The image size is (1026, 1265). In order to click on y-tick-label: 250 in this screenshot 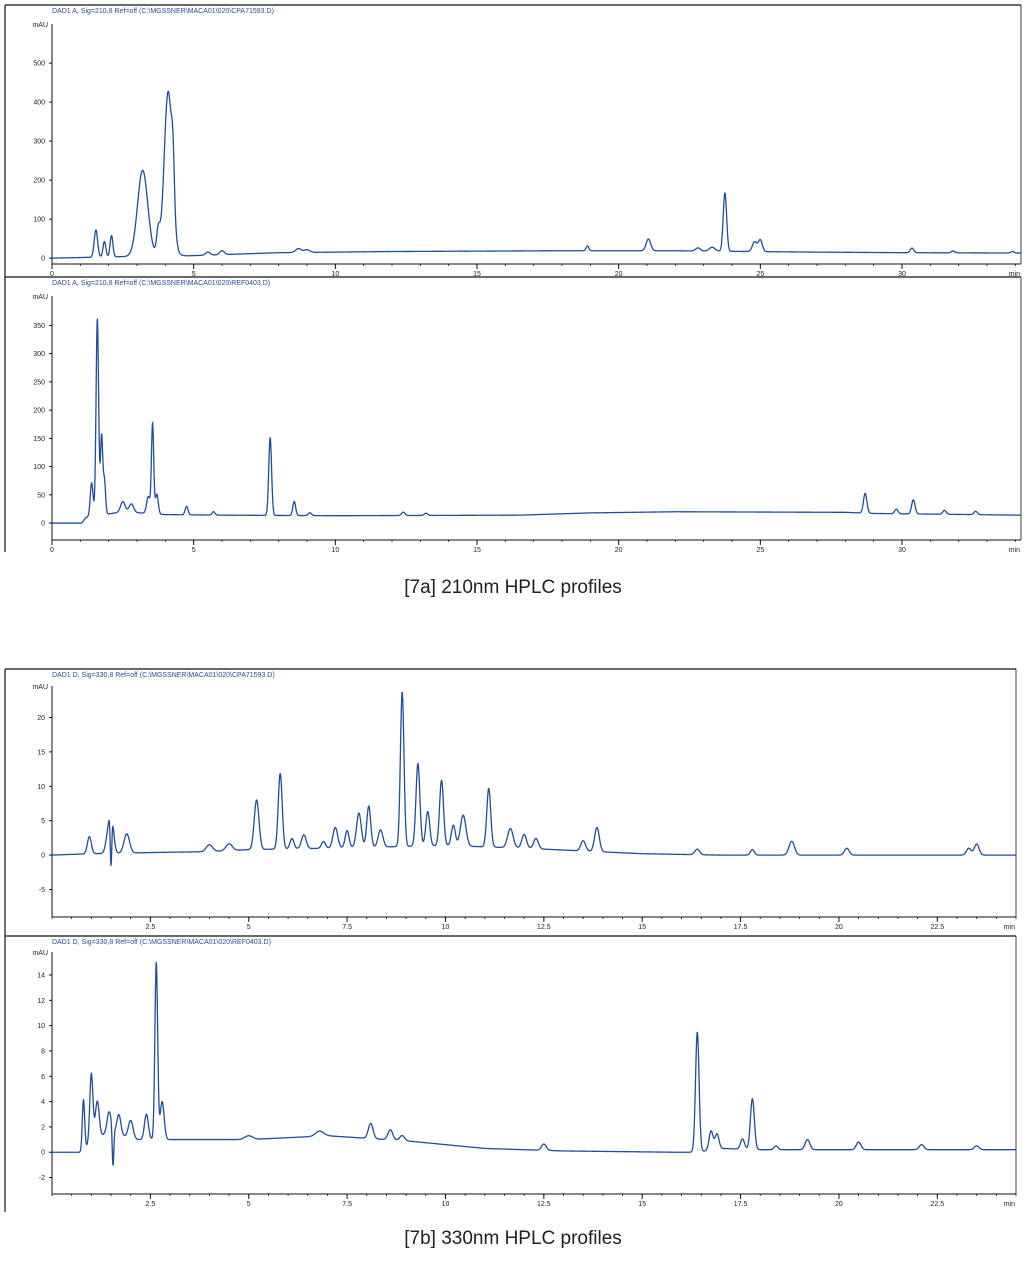, I will do `click(39, 382)`.